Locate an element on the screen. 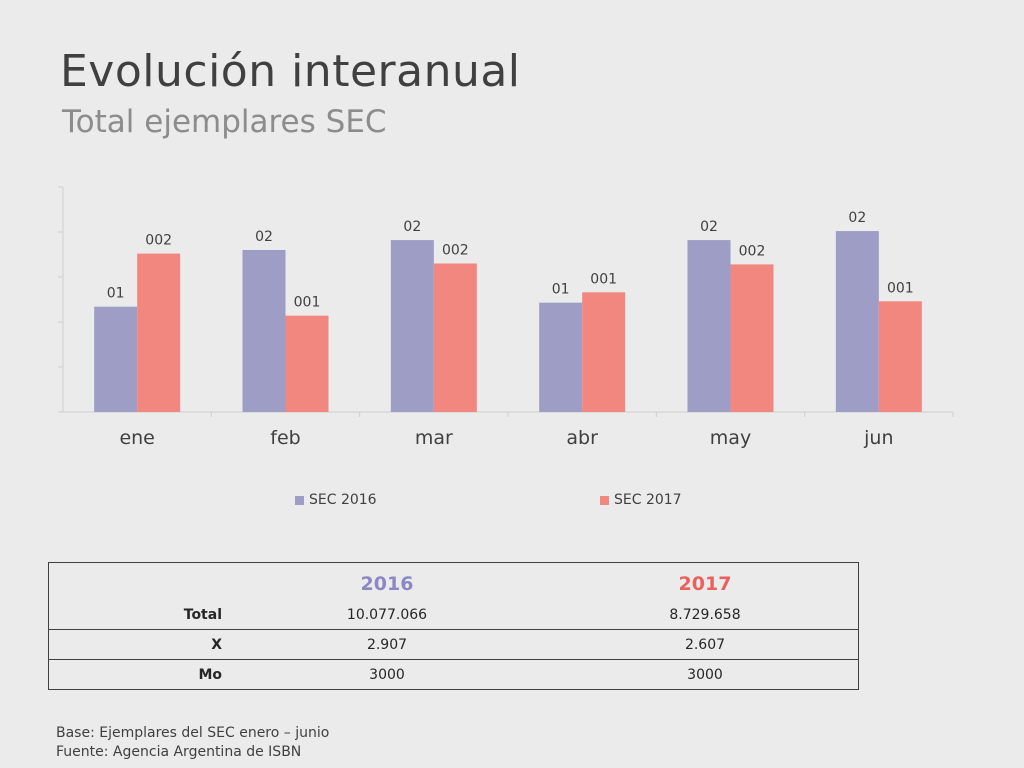 The height and width of the screenshot is (768, 1024). bar-sec-2017-jun is located at coordinates (900, 356).